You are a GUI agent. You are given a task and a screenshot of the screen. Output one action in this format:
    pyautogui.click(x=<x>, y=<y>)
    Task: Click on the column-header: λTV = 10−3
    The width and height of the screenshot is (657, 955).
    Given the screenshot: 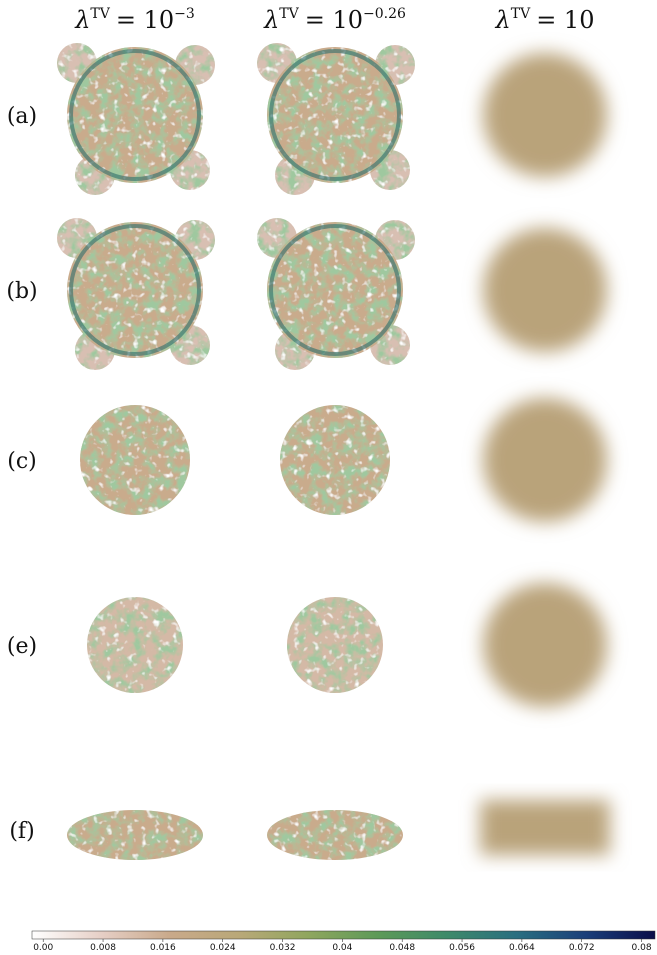 What is the action you would take?
    pyautogui.click(x=134, y=20)
    